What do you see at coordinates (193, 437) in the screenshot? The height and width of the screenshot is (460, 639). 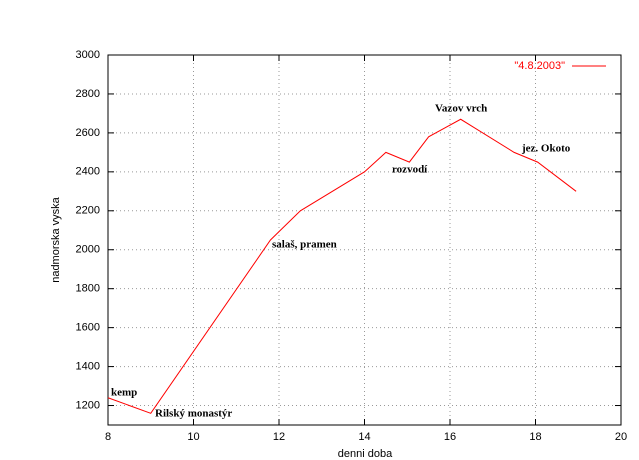 I see `x-tick-label: 10` at bounding box center [193, 437].